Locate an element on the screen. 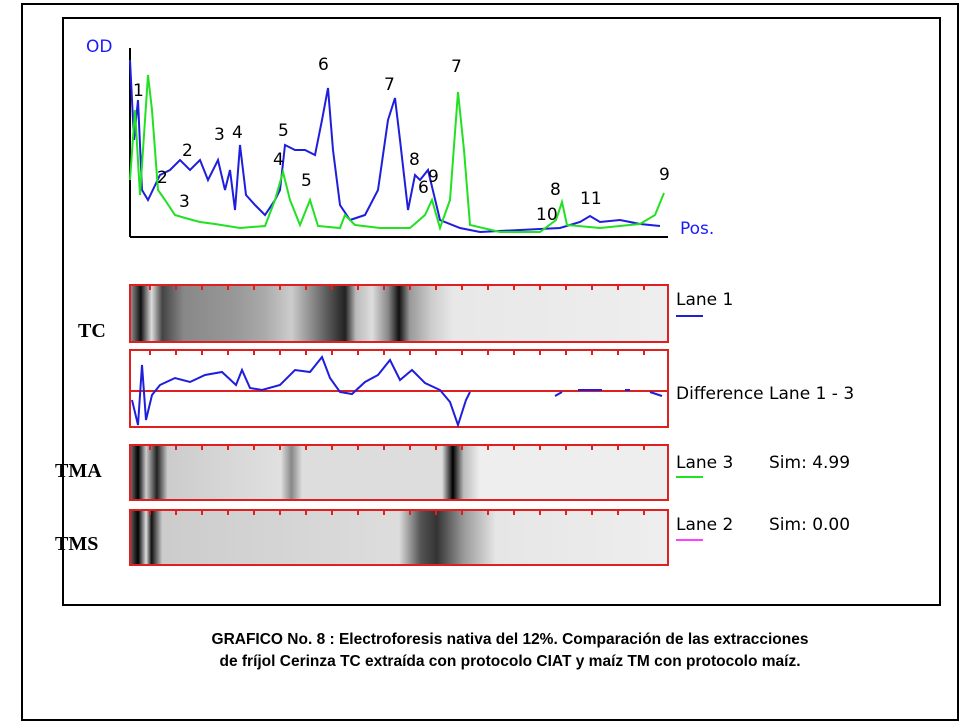 The width and height of the screenshot is (962, 721). difference-box is located at coordinates (399, 388).